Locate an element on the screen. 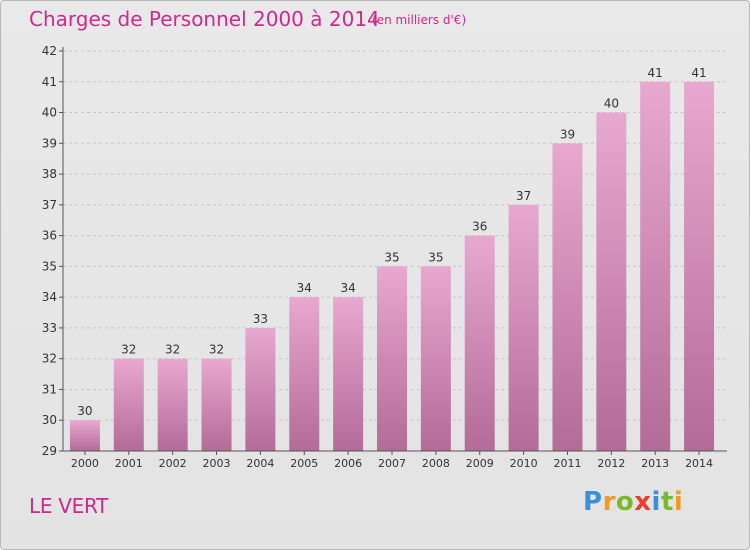 The width and height of the screenshot is (750, 550). y-tick-label: 34 is located at coordinates (49, 297).